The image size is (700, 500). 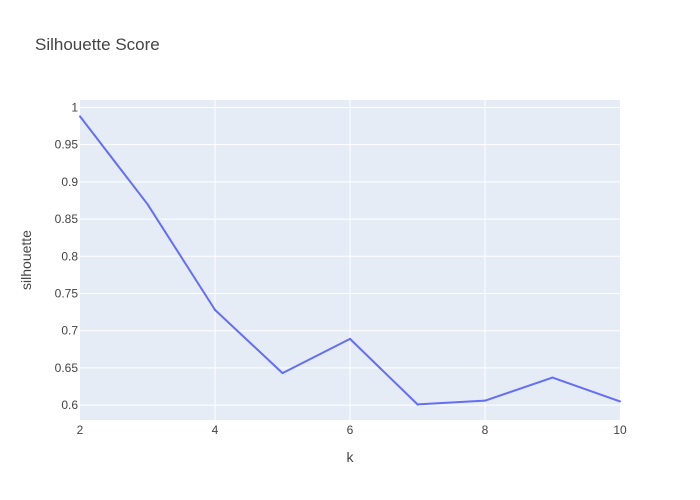 What do you see at coordinates (80, 430) in the screenshot?
I see `x-tick-label: 2` at bounding box center [80, 430].